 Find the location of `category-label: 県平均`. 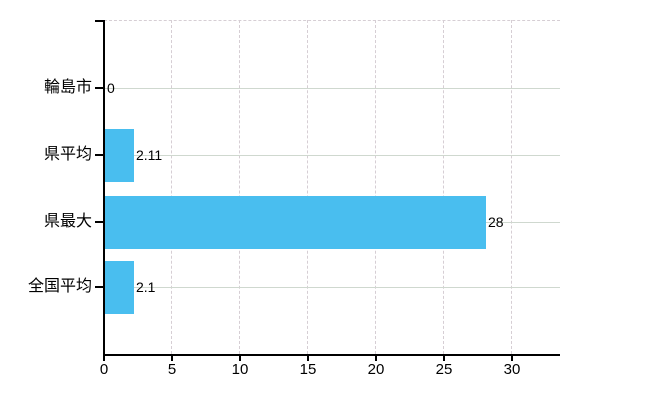

category-label: 県平均 is located at coordinates (67, 154).